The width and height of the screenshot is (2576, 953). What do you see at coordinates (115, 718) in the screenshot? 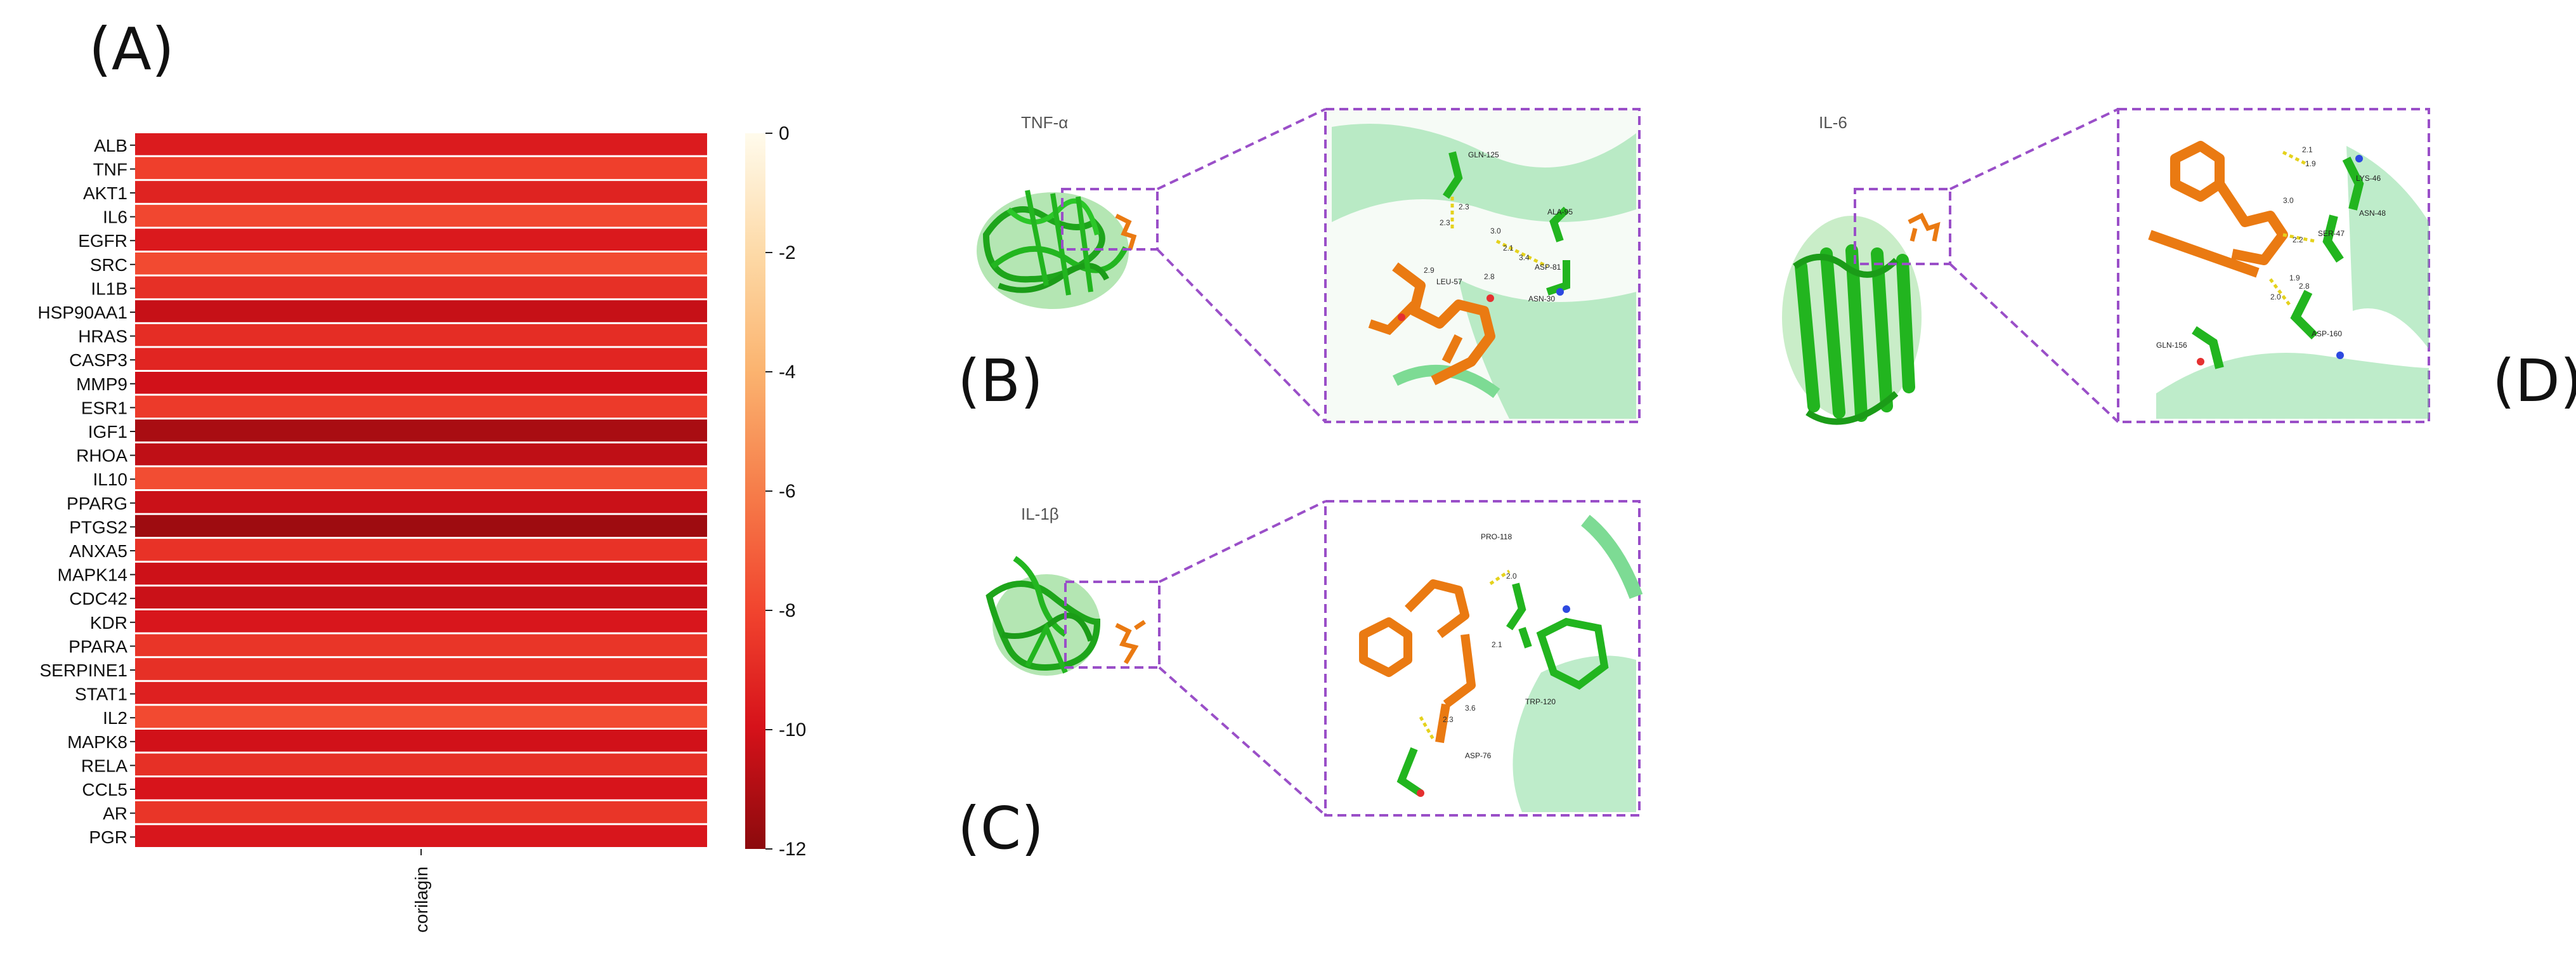
I see `row-label: IL2` at bounding box center [115, 718].